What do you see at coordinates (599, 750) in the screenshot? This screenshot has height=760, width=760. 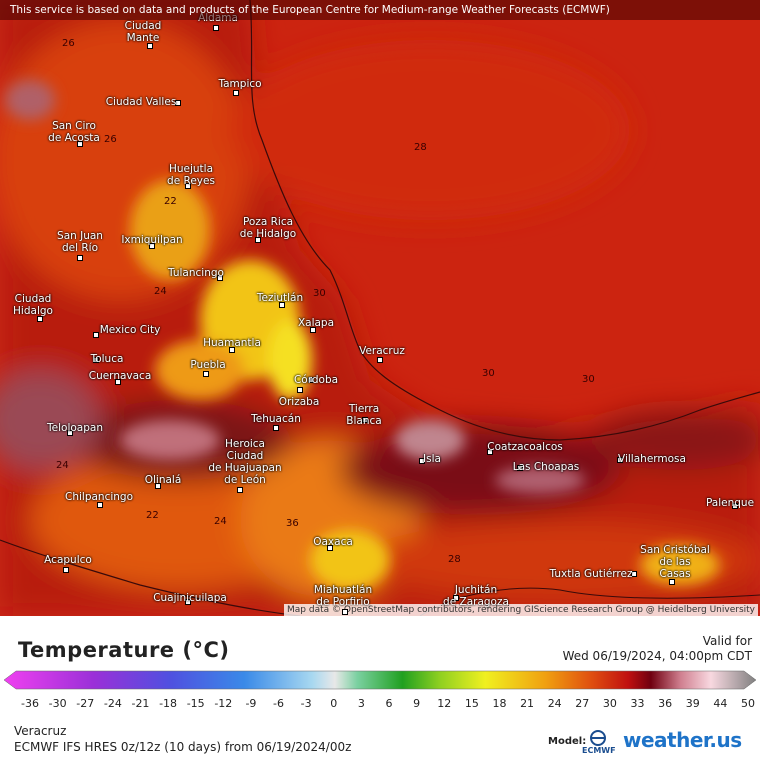 I see `ecmwf-text: ECMWF` at bounding box center [599, 750].